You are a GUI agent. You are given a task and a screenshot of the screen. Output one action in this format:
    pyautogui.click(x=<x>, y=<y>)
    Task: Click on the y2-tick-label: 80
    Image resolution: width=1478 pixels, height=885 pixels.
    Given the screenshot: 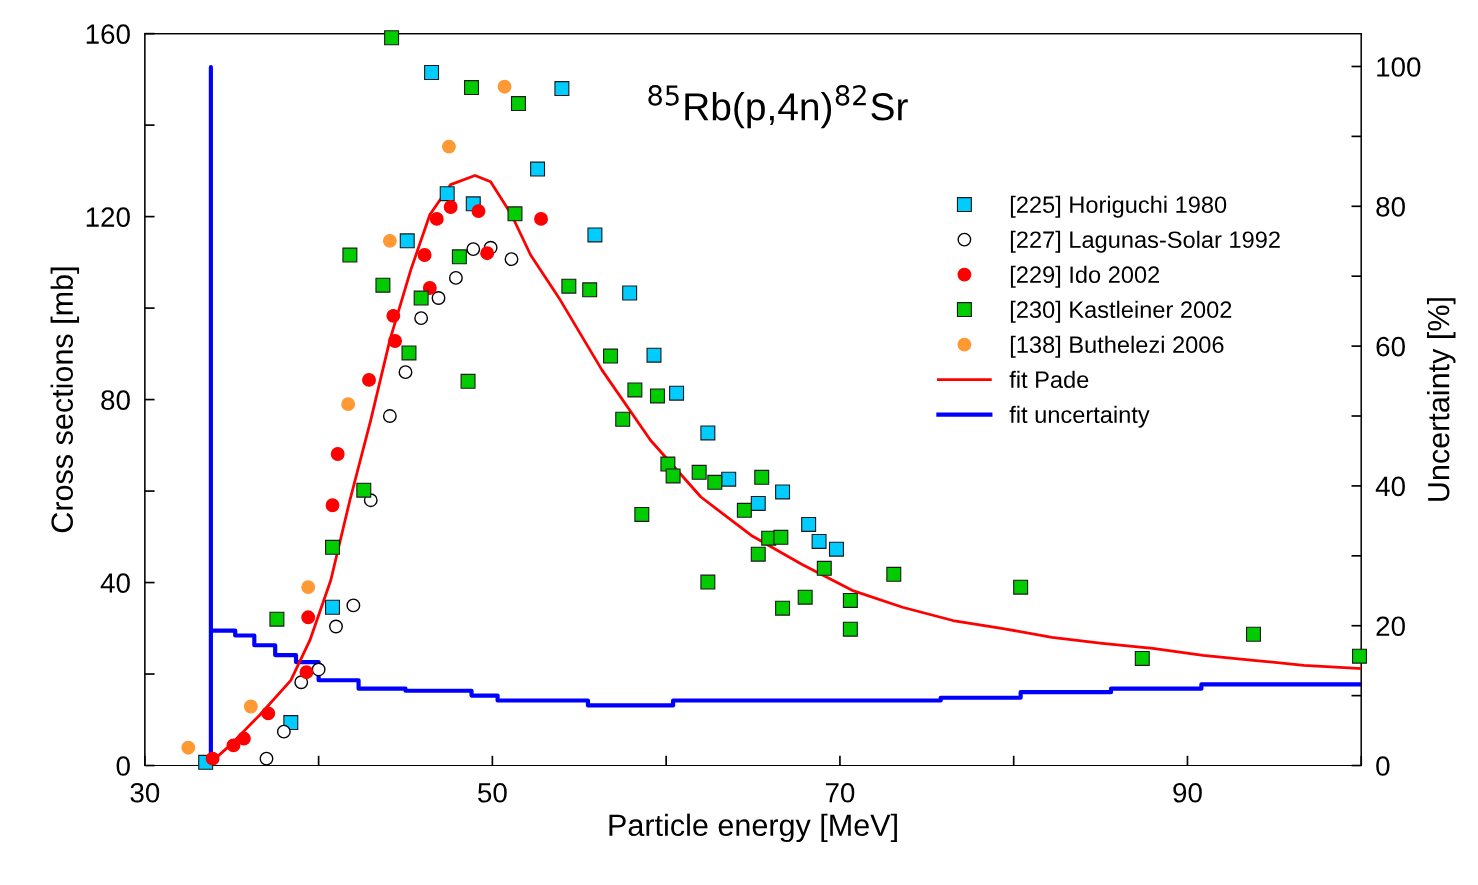 What is the action you would take?
    pyautogui.click(x=1390, y=206)
    